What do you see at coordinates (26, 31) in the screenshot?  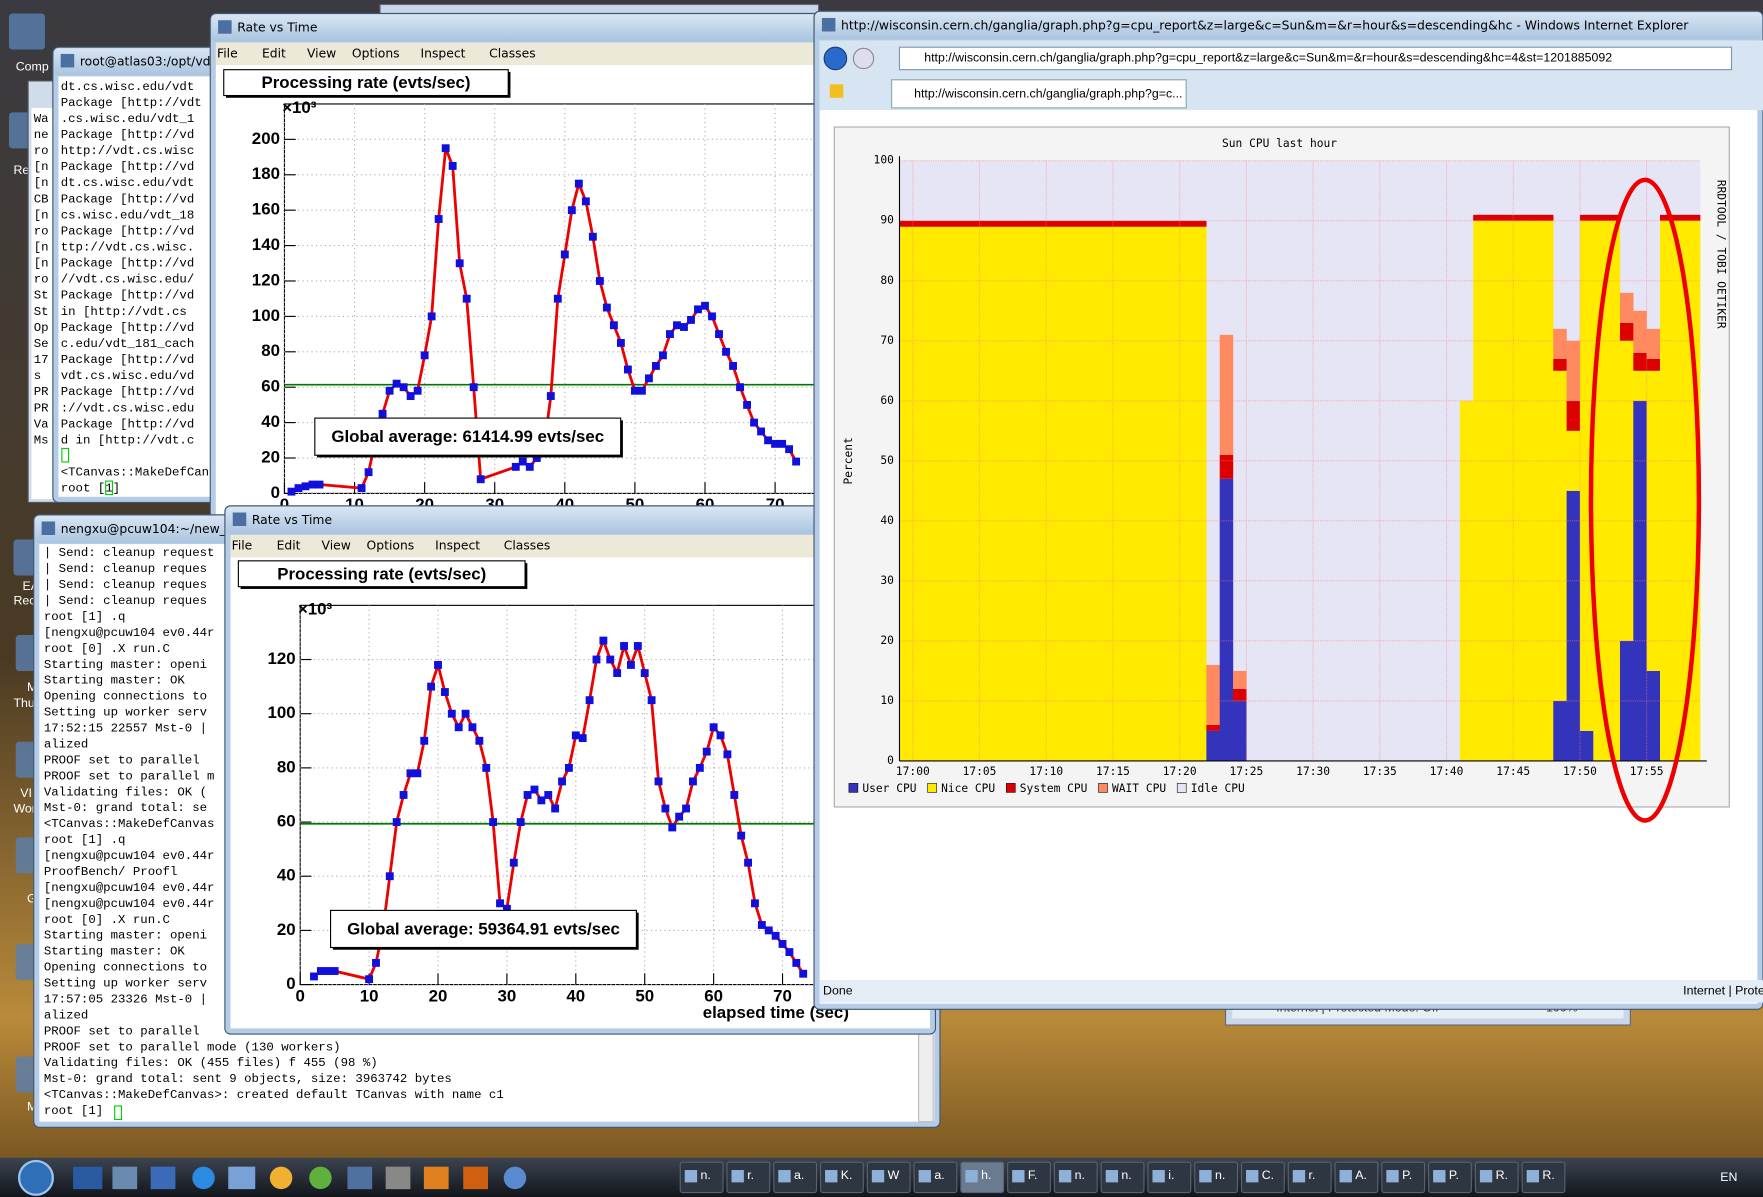 I see `desktop-icon` at bounding box center [26, 31].